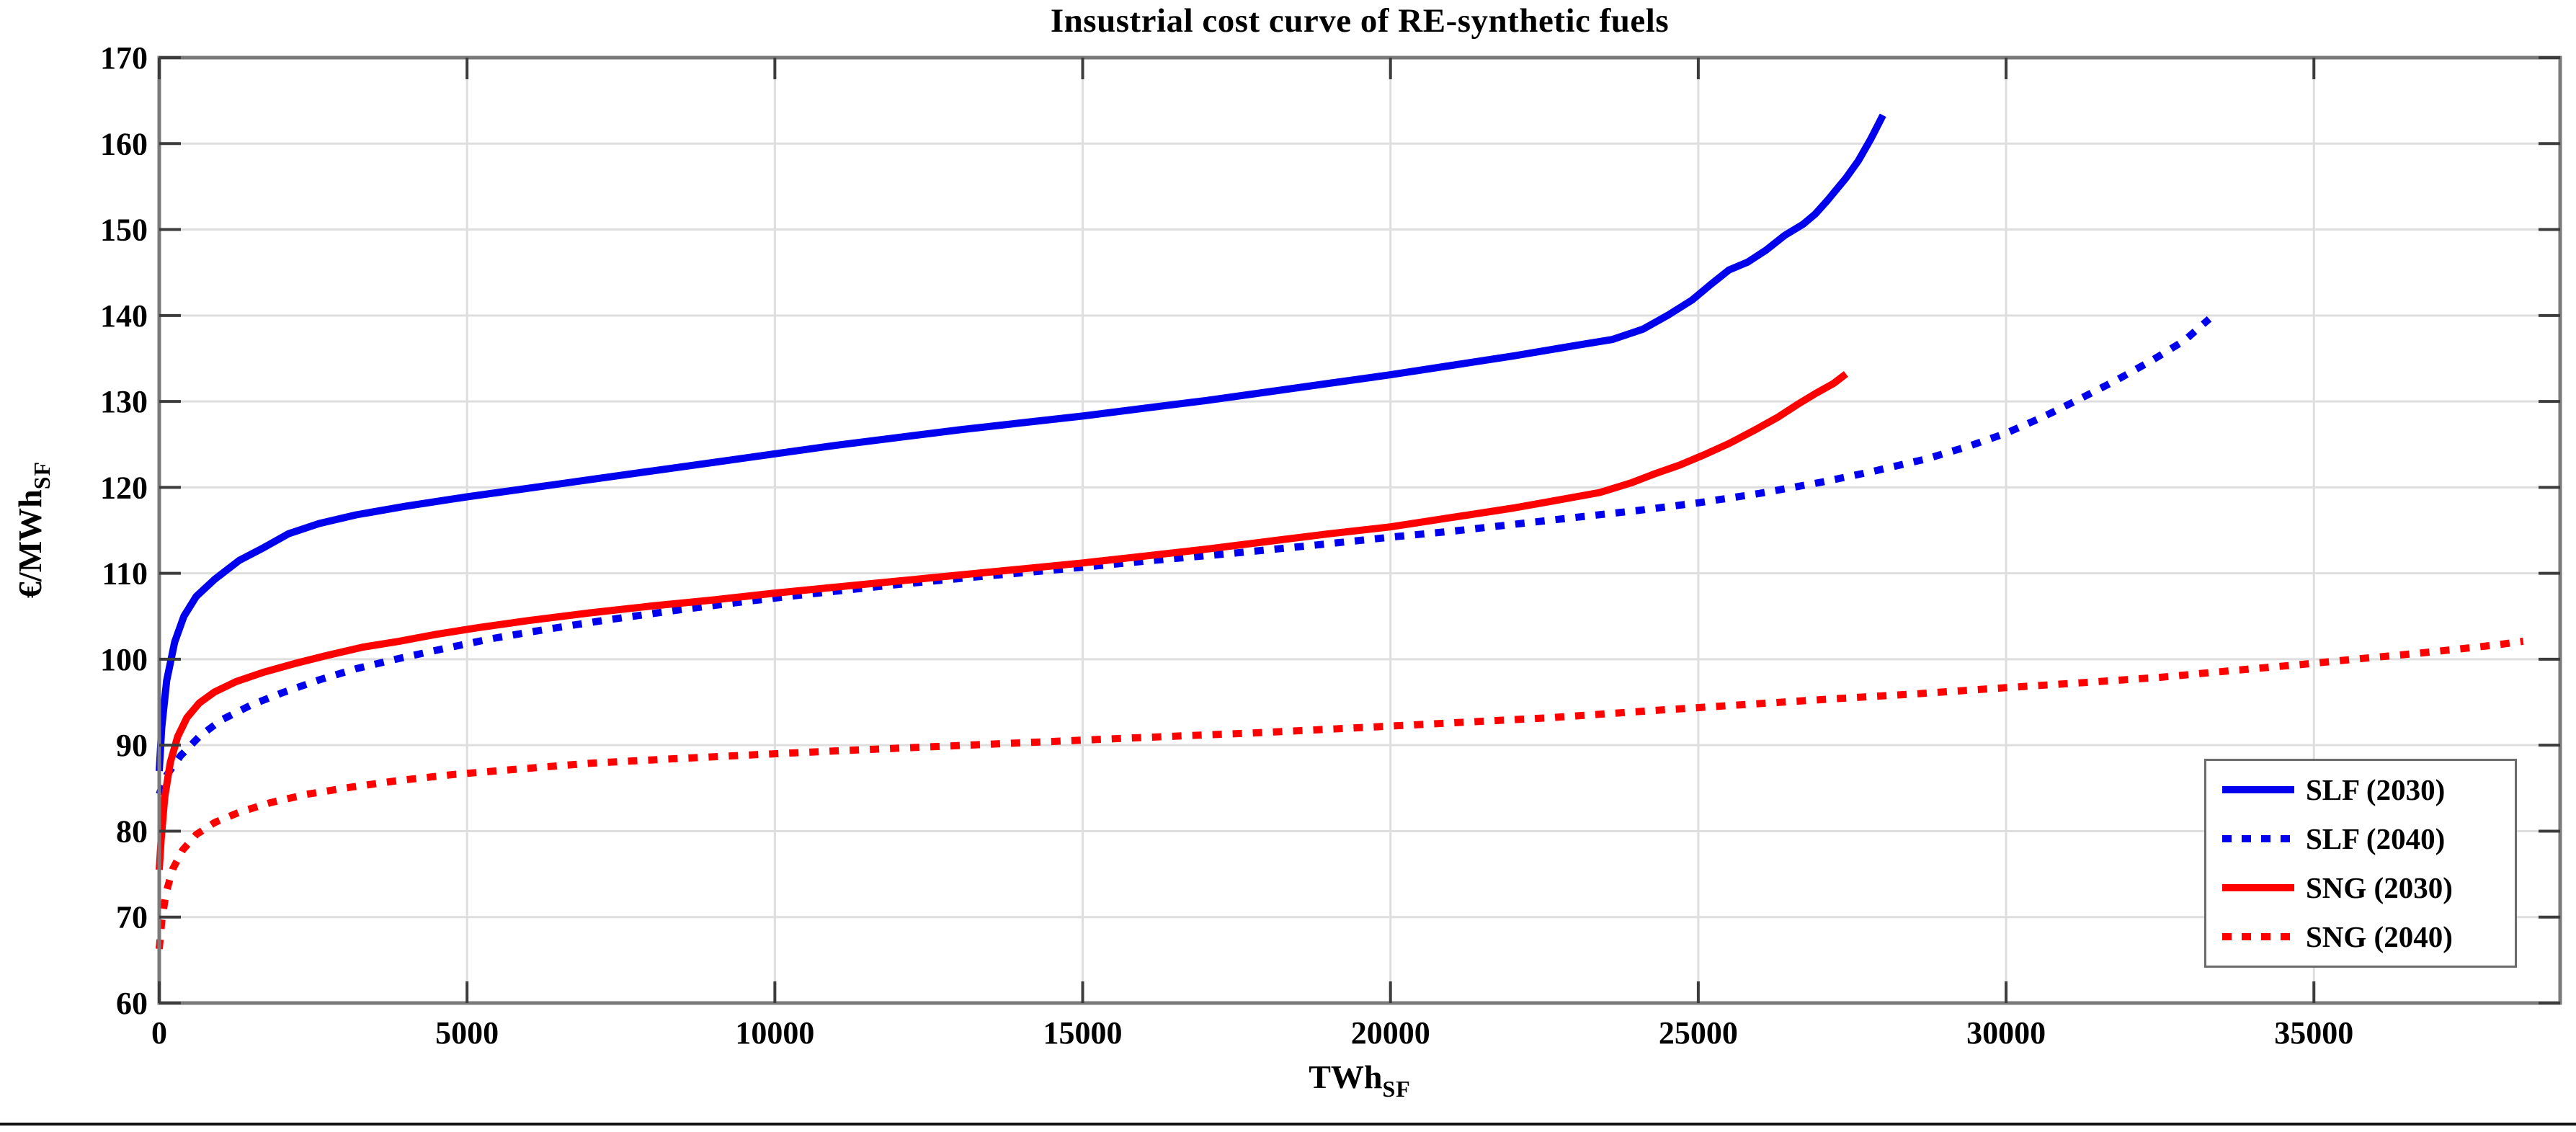 This screenshot has height=1132, width=2576. What do you see at coordinates (124, 401) in the screenshot?
I see `y-tick-label: 130` at bounding box center [124, 401].